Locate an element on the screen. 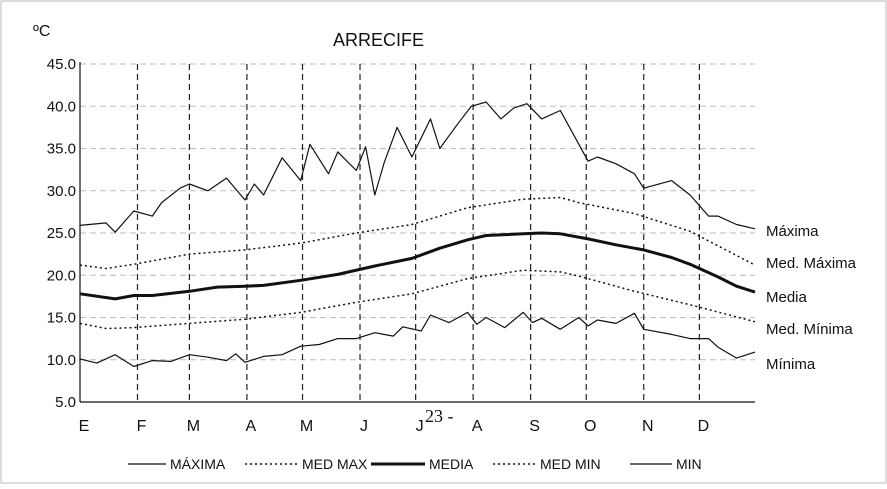 The image size is (887, 489). x-tick-label: O is located at coordinates (590, 426).